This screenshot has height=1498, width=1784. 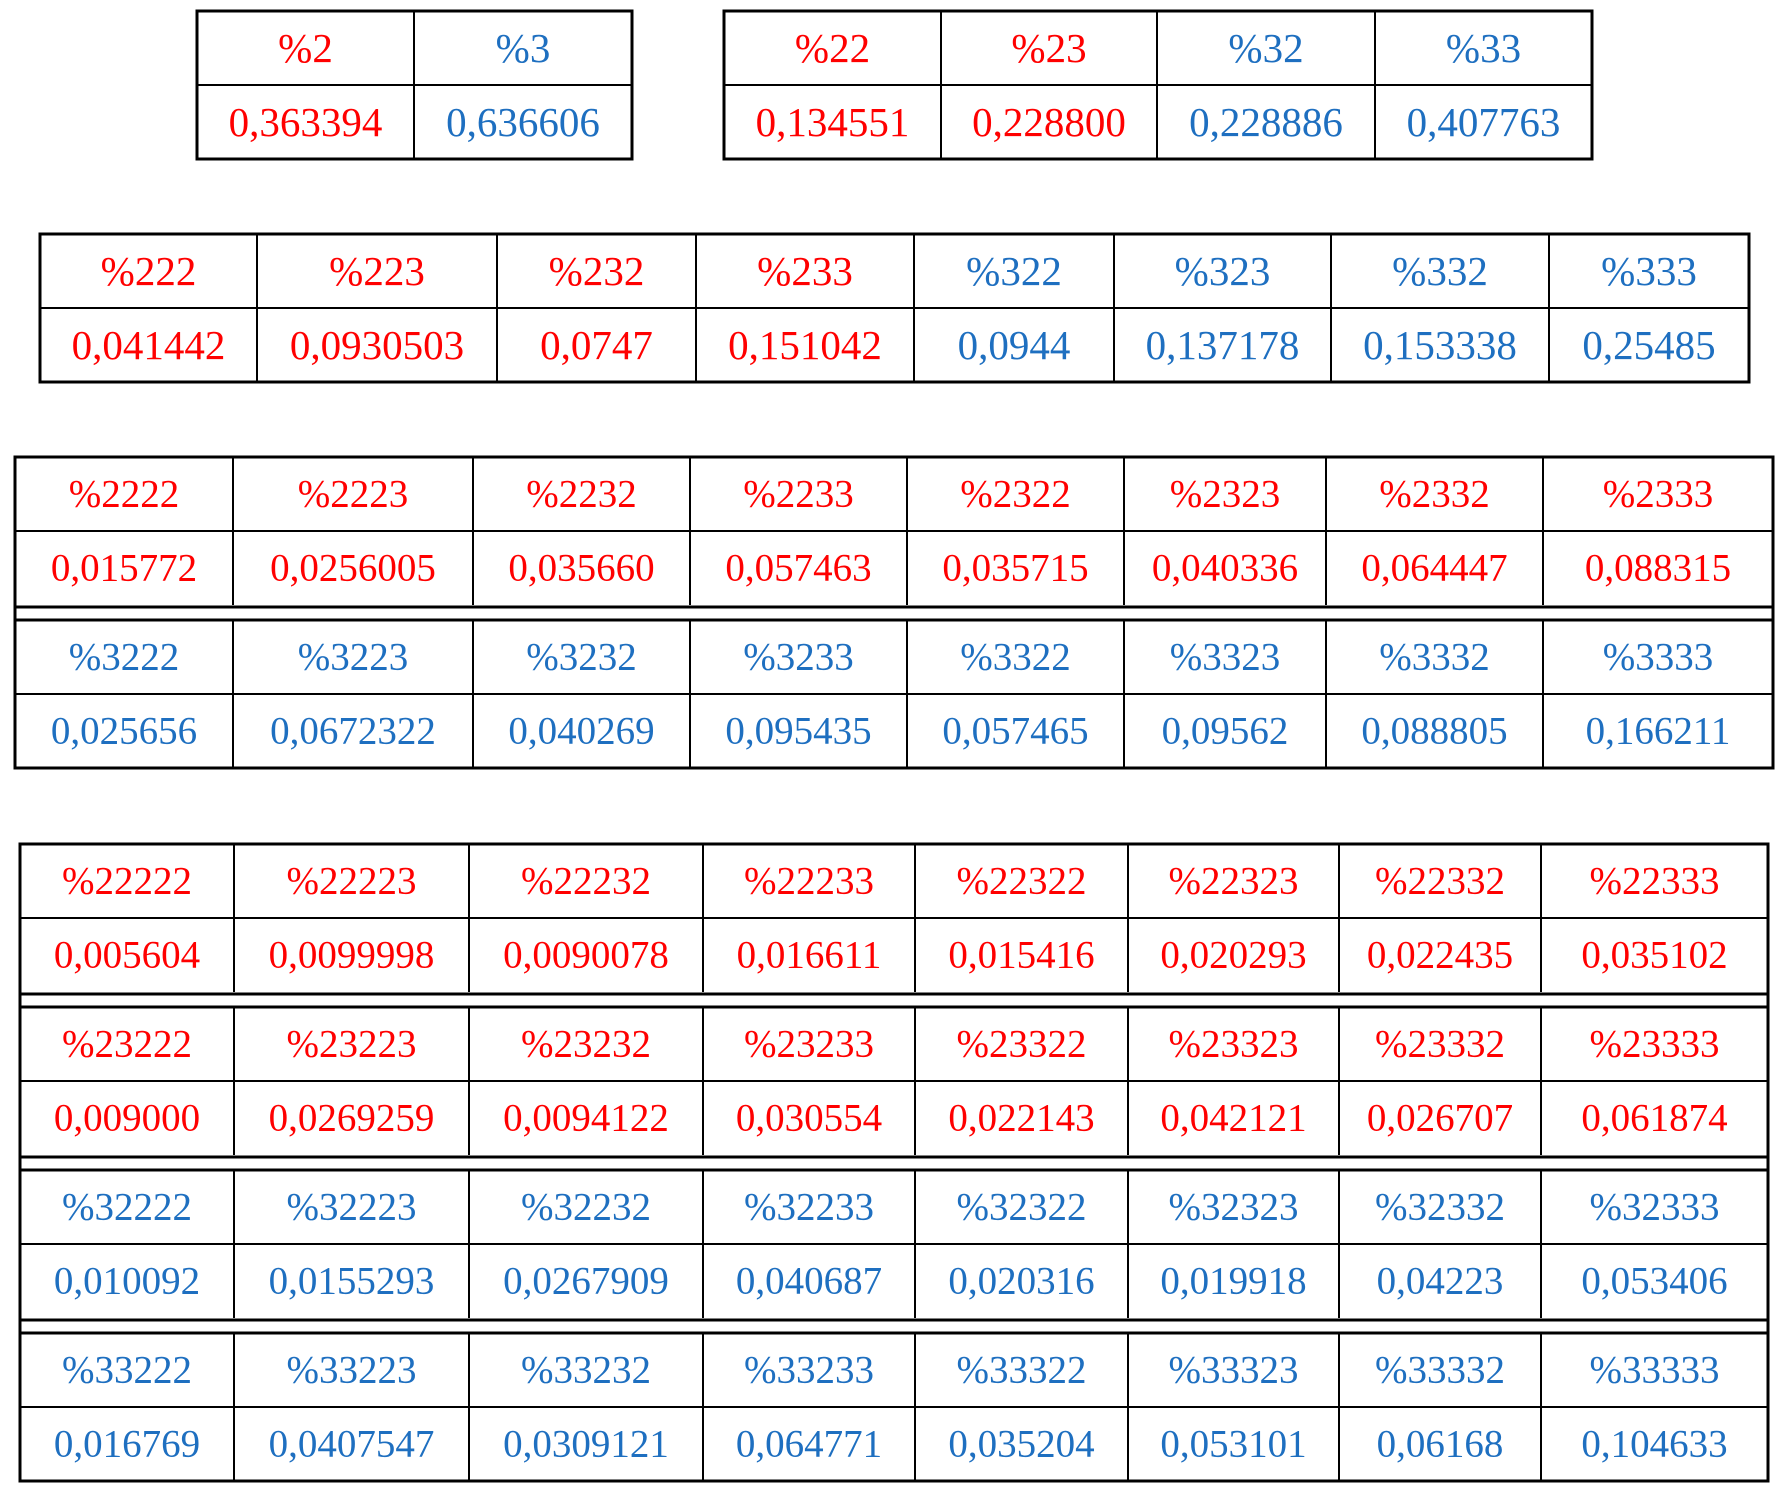 I want to click on cell-value: 0,134551, so click(x=833, y=122).